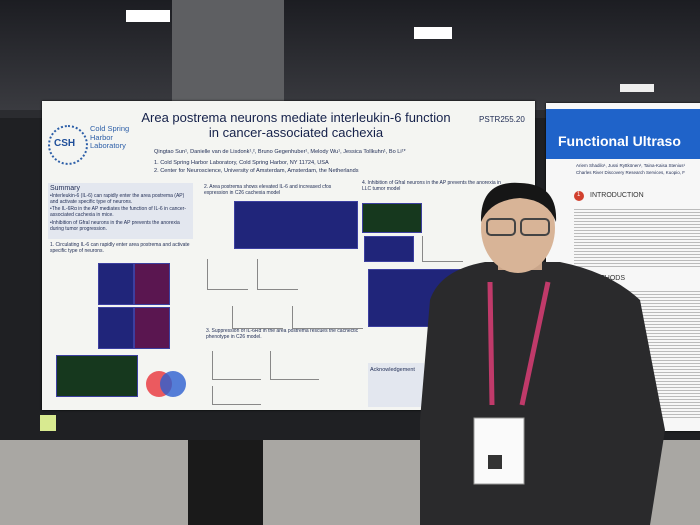  Describe the element at coordinates (173, 384) in the screenshot. I see `venn-diagram` at that location.